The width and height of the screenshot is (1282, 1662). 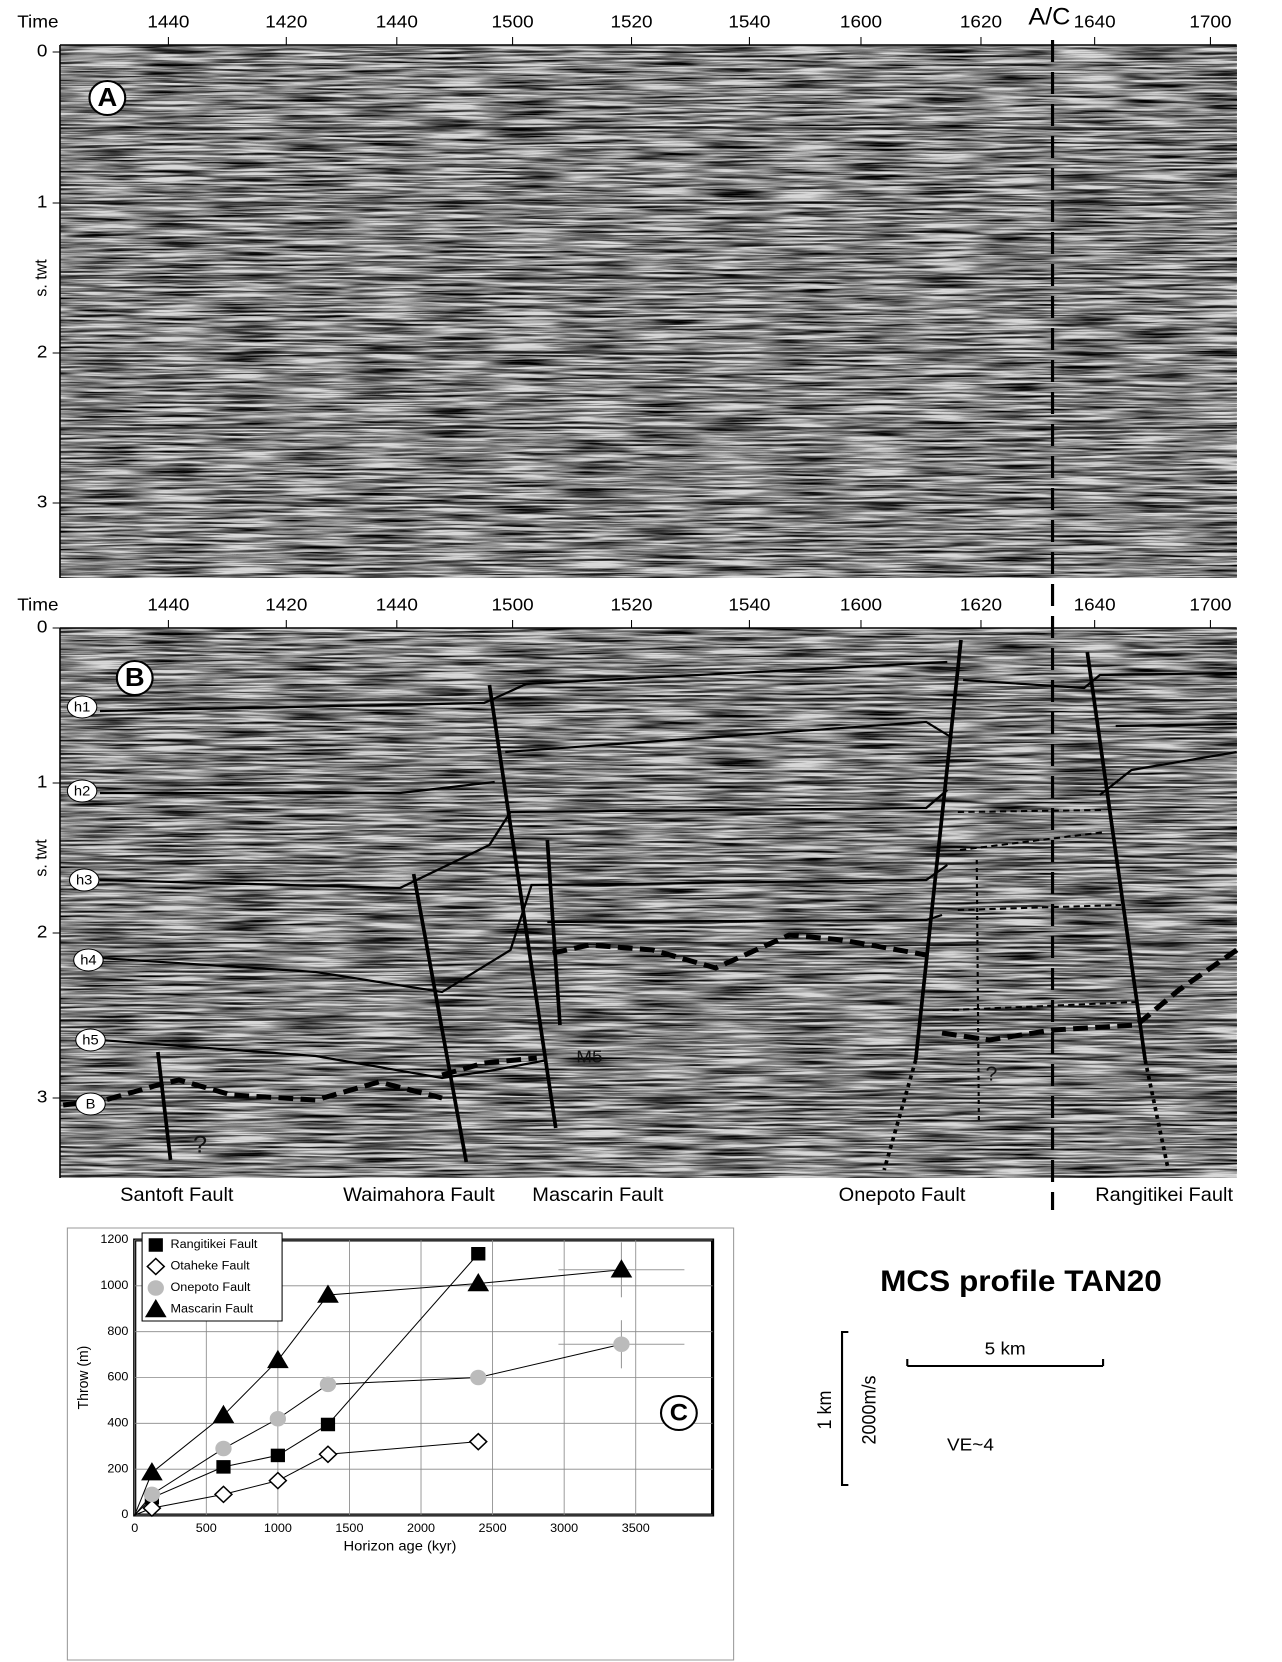 What do you see at coordinates (117, 1423) in the screenshot?
I see `y-tick-label: 400` at bounding box center [117, 1423].